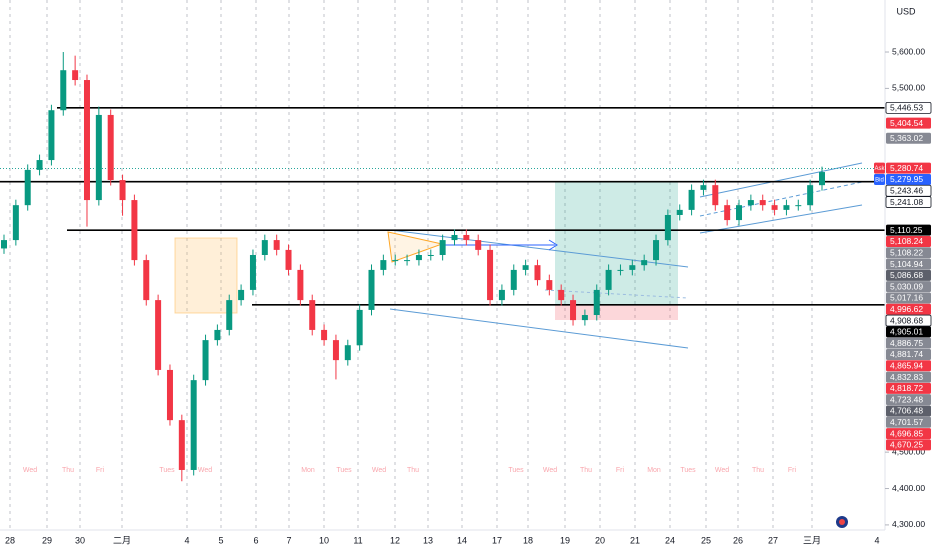  I want to click on y-tick-label: 4,500.00, so click(908, 451).